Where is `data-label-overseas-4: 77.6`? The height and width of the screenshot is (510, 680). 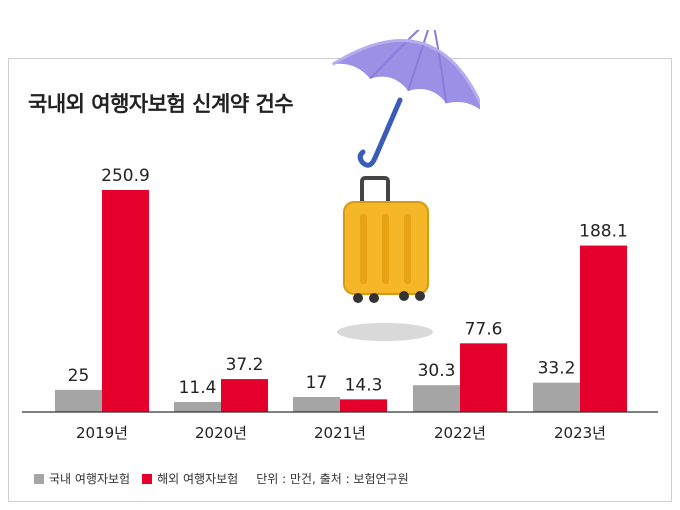 data-label-overseas-4: 77.6 is located at coordinates (484, 329).